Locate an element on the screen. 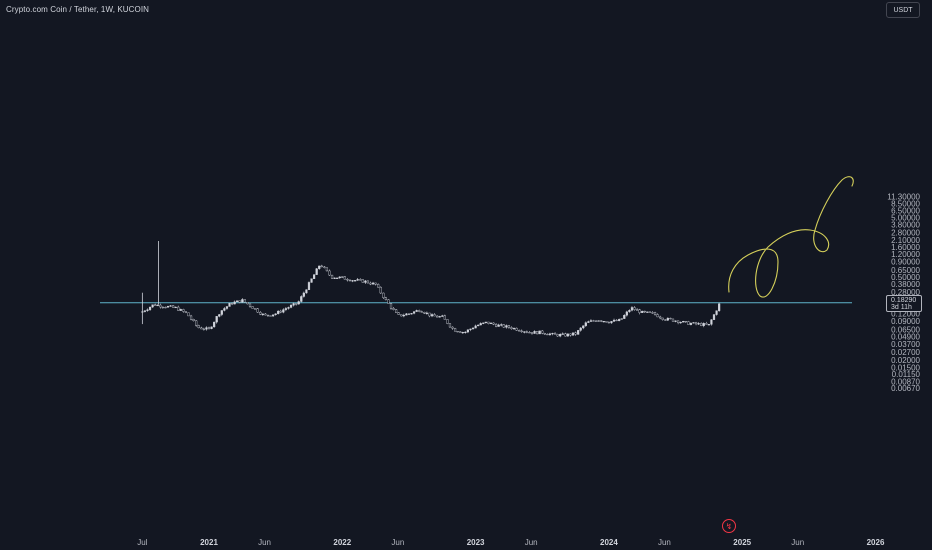 The width and height of the screenshot is (932, 550). y-tick-label: 0.09000 is located at coordinates (905, 321).